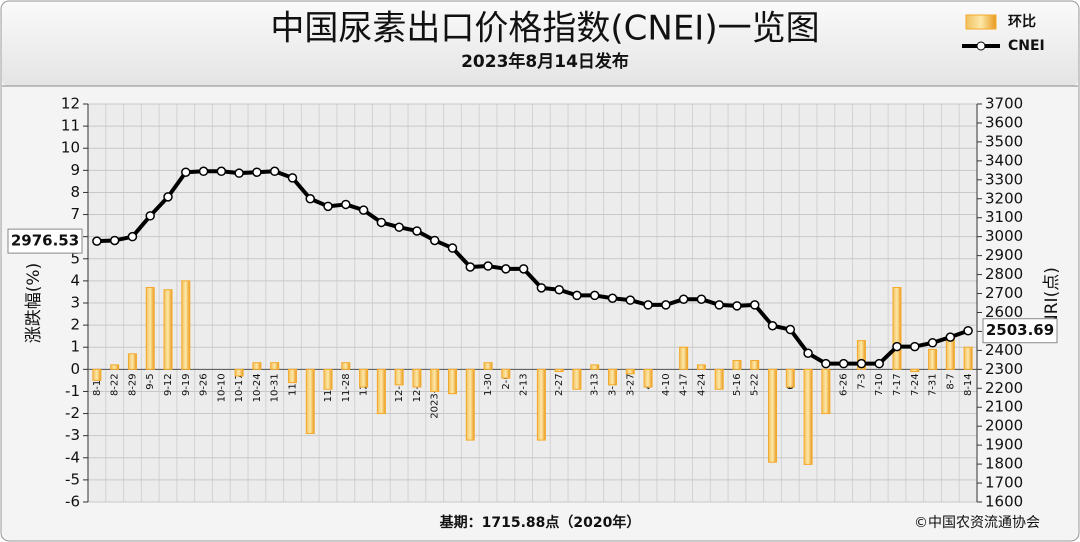 The height and width of the screenshot is (542, 1080). I want to click on y-tick-label: -3, so click(72, 435).